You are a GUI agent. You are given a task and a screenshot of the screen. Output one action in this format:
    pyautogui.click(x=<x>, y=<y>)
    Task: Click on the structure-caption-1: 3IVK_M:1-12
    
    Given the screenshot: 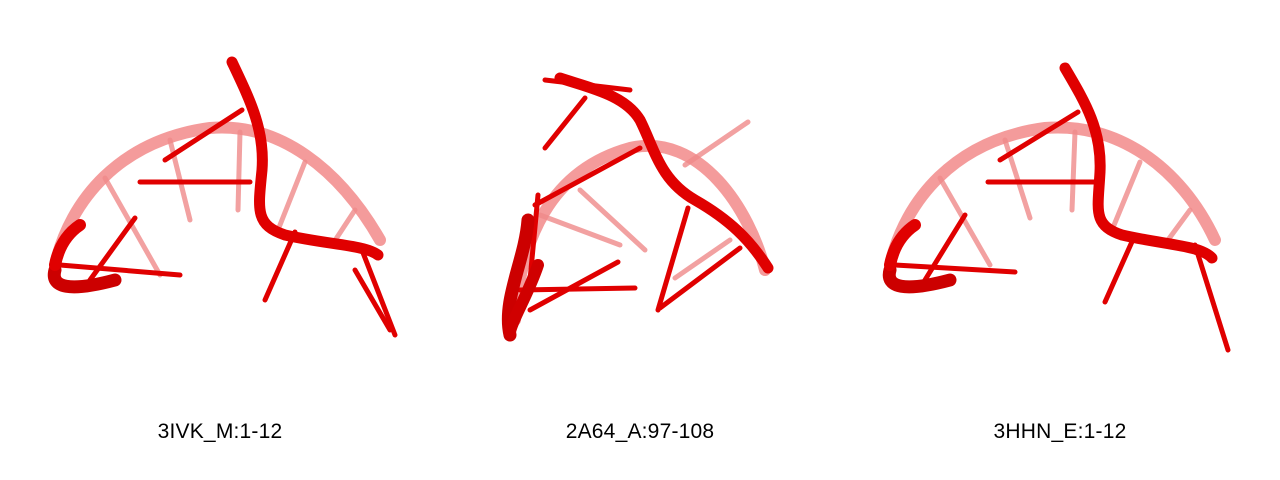 What is the action you would take?
    pyautogui.click(x=220, y=431)
    